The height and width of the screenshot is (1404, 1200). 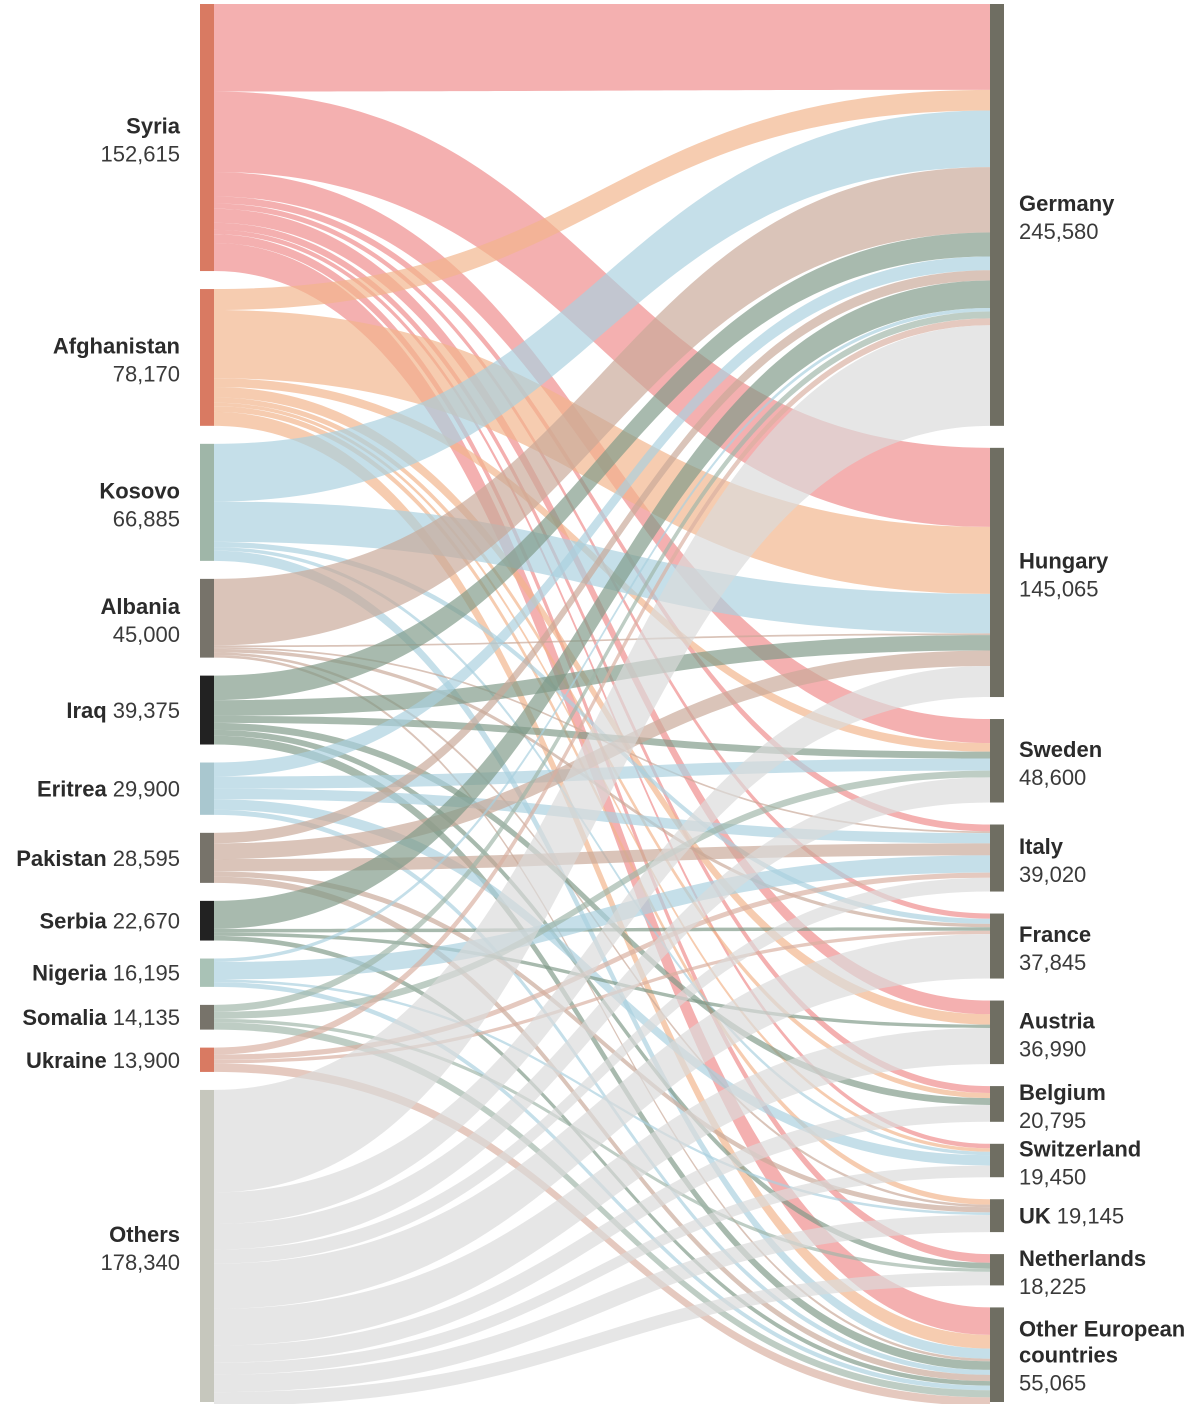 What do you see at coordinates (602, 1337) in the screenshot?
I see `flow-others-to-netherlands` at bounding box center [602, 1337].